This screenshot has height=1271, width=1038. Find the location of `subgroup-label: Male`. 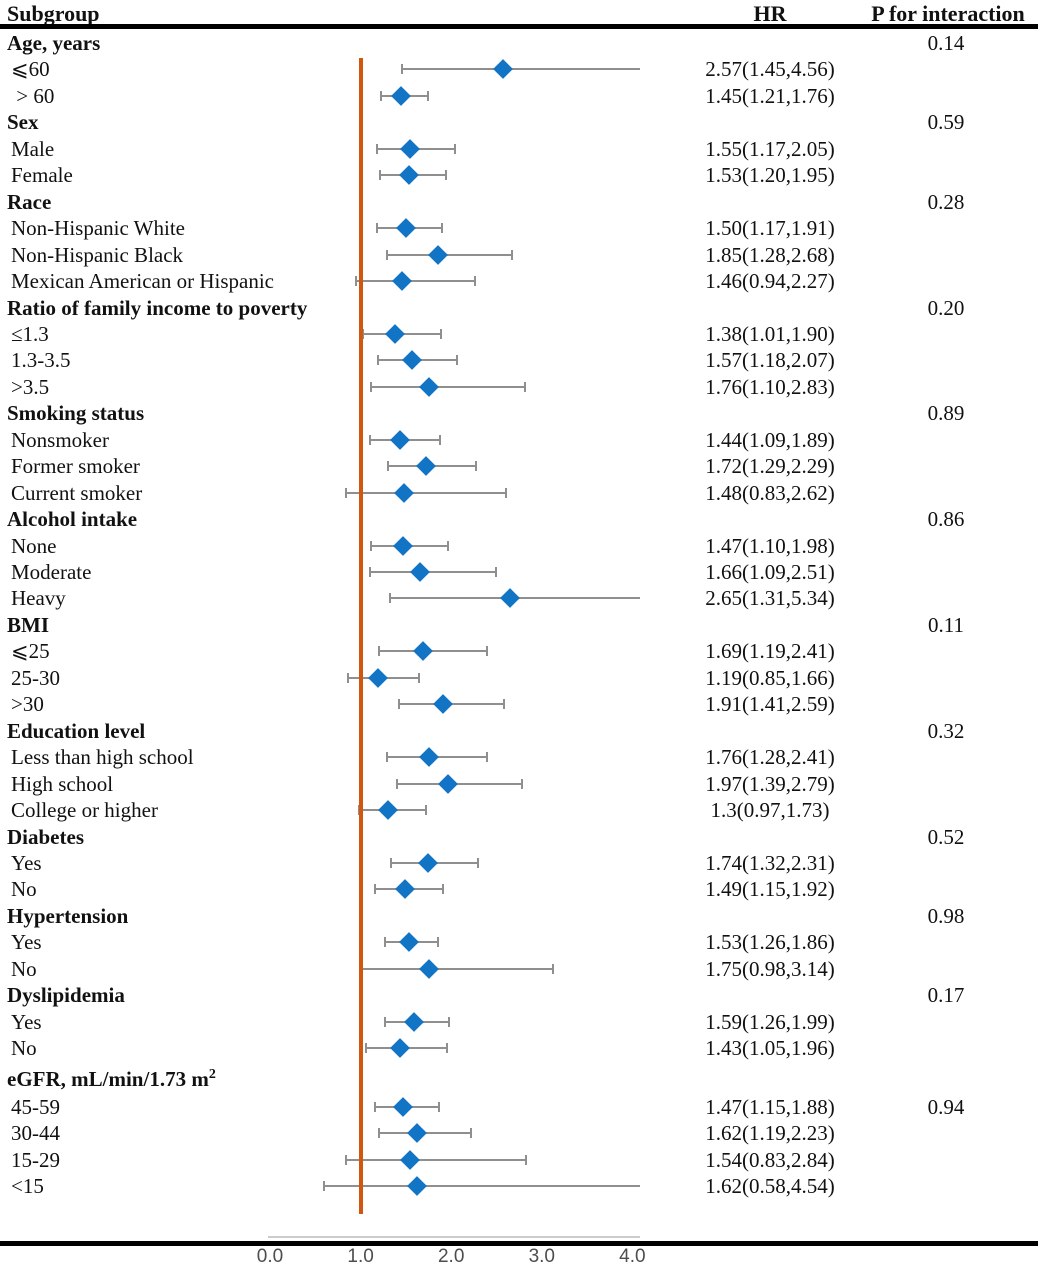

subgroup-label: Male is located at coordinates (33, 148).